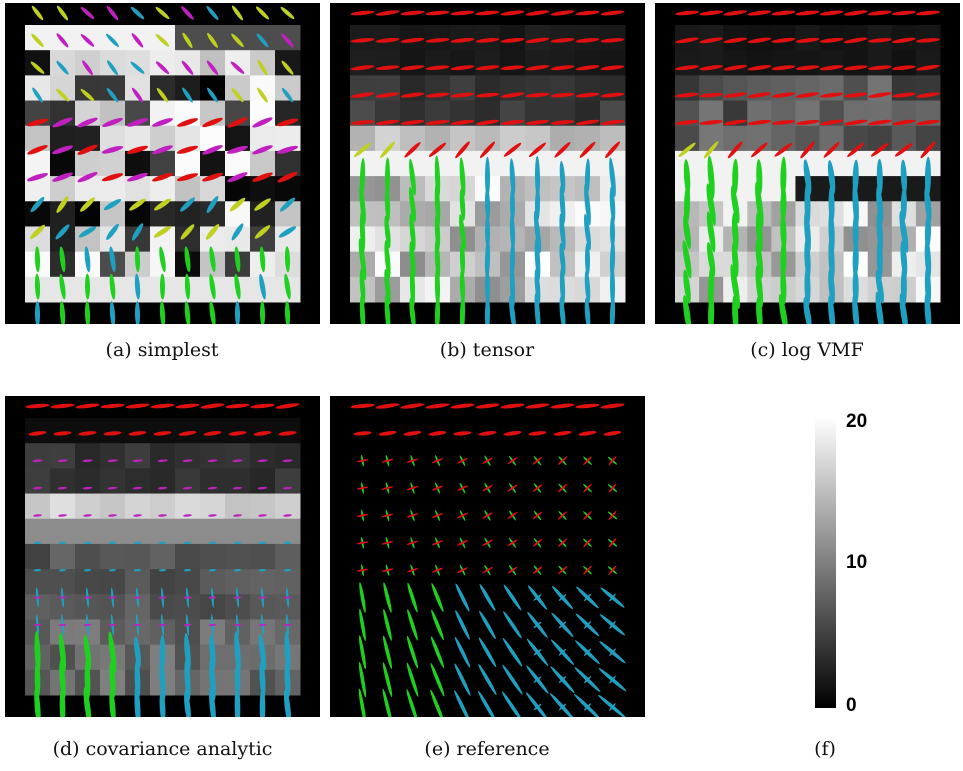  I want to click on panel-reference, so click(487, 556).